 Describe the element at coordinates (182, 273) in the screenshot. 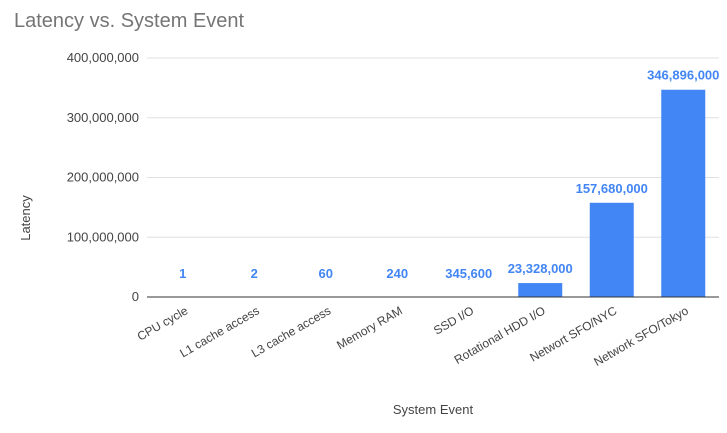

I see `data-label: 1` at that location.